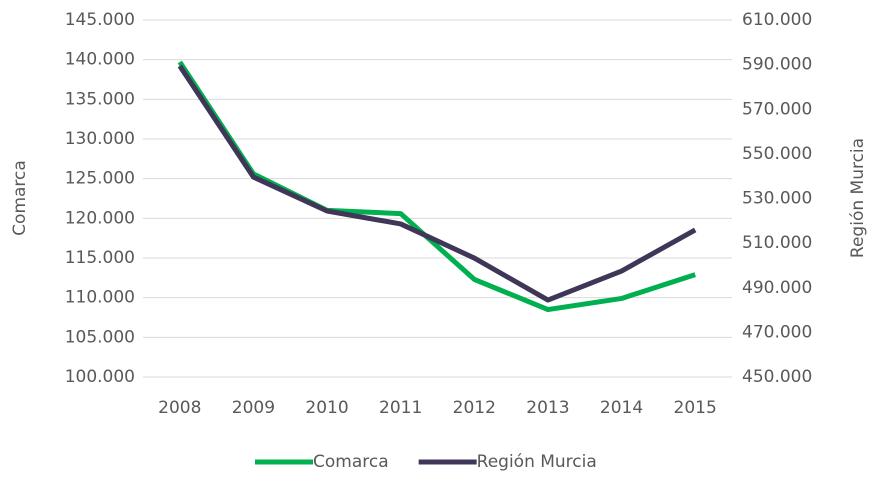  What do you see at coordinates (100, 99) in the screenshot?
I see `y-tick-label: 135.000` at bounding box center [100, 99].